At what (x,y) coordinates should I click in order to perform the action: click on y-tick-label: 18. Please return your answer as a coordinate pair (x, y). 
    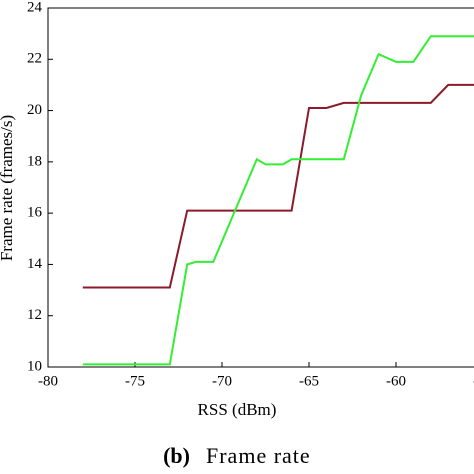
    Looking at the image, I should click on (34, 161).